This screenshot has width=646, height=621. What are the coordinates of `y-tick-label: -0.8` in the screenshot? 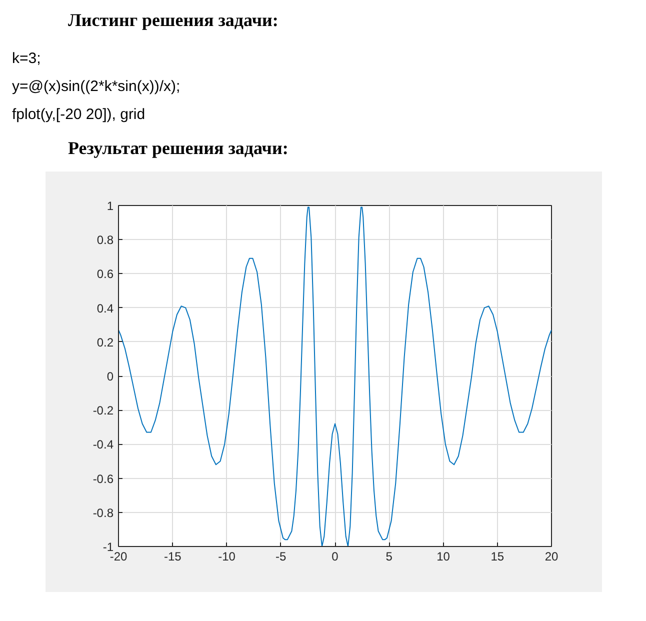 It's located at (103, 513).